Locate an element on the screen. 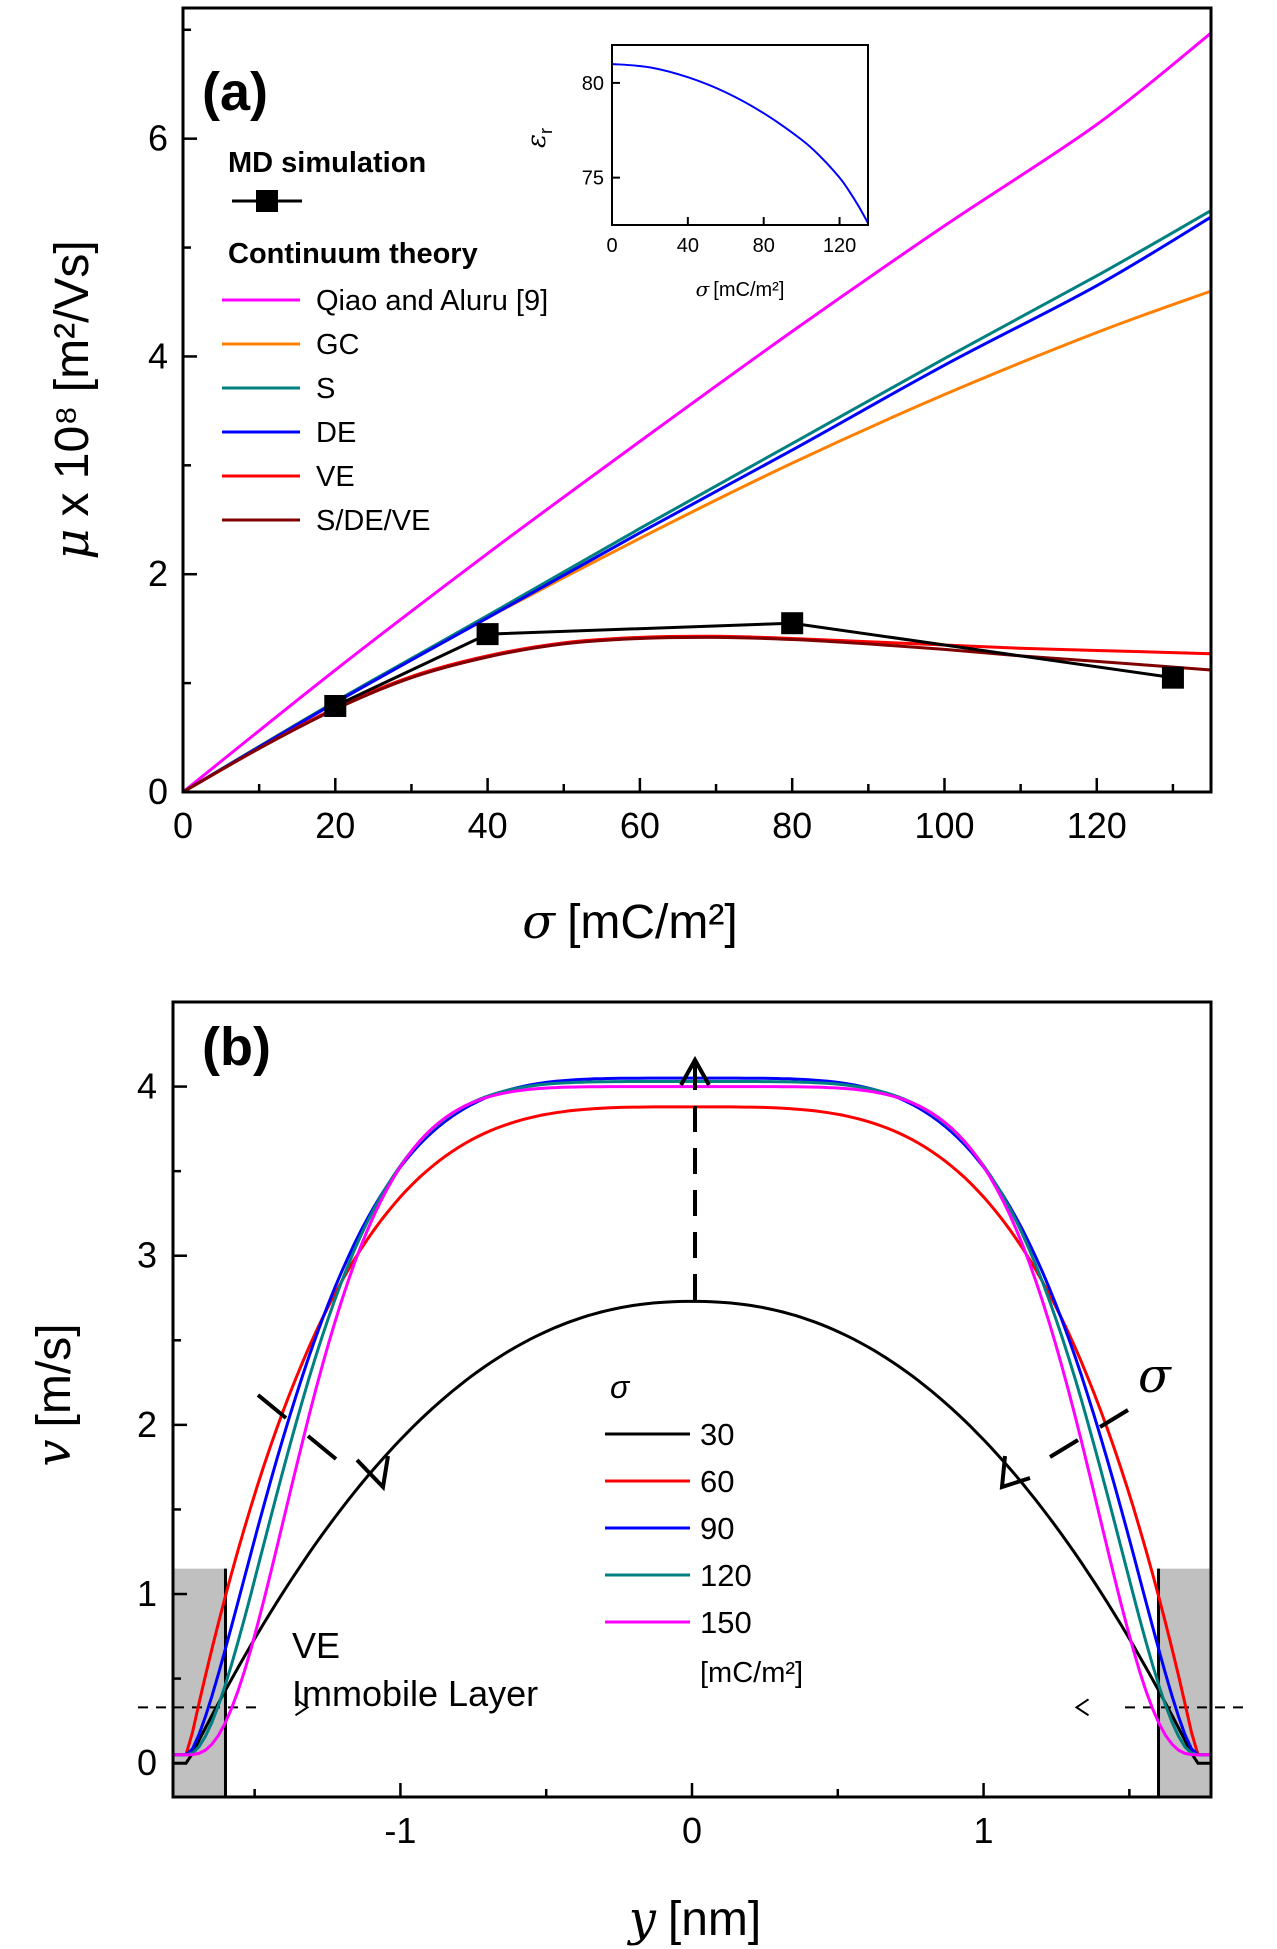 This screenshot has width=1277, height=1949. x-symbol: σ is located at coordinates (539, 922).